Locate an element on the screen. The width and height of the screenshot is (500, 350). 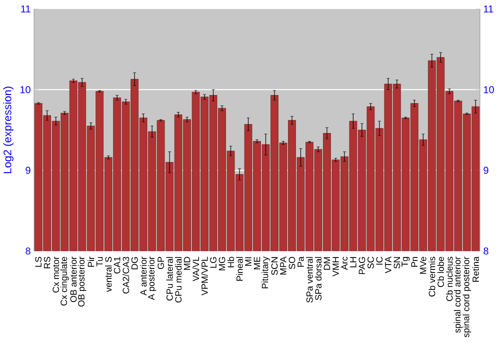
x-tick-label: Tu is located at coordinates (99, 261).